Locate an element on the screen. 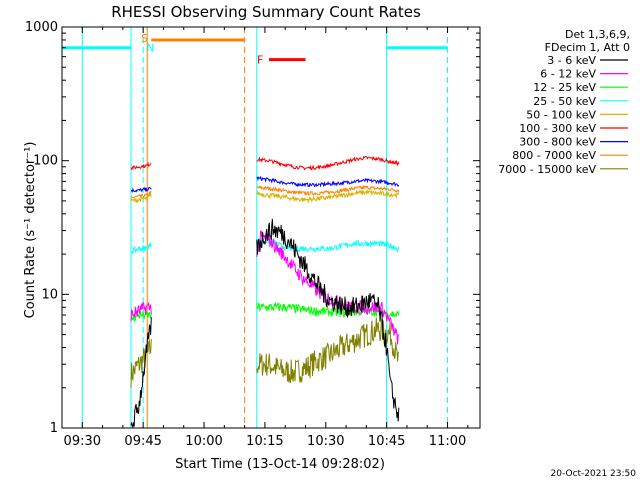  x-tick-label: 11:00 is located at coordinates (447, 441).